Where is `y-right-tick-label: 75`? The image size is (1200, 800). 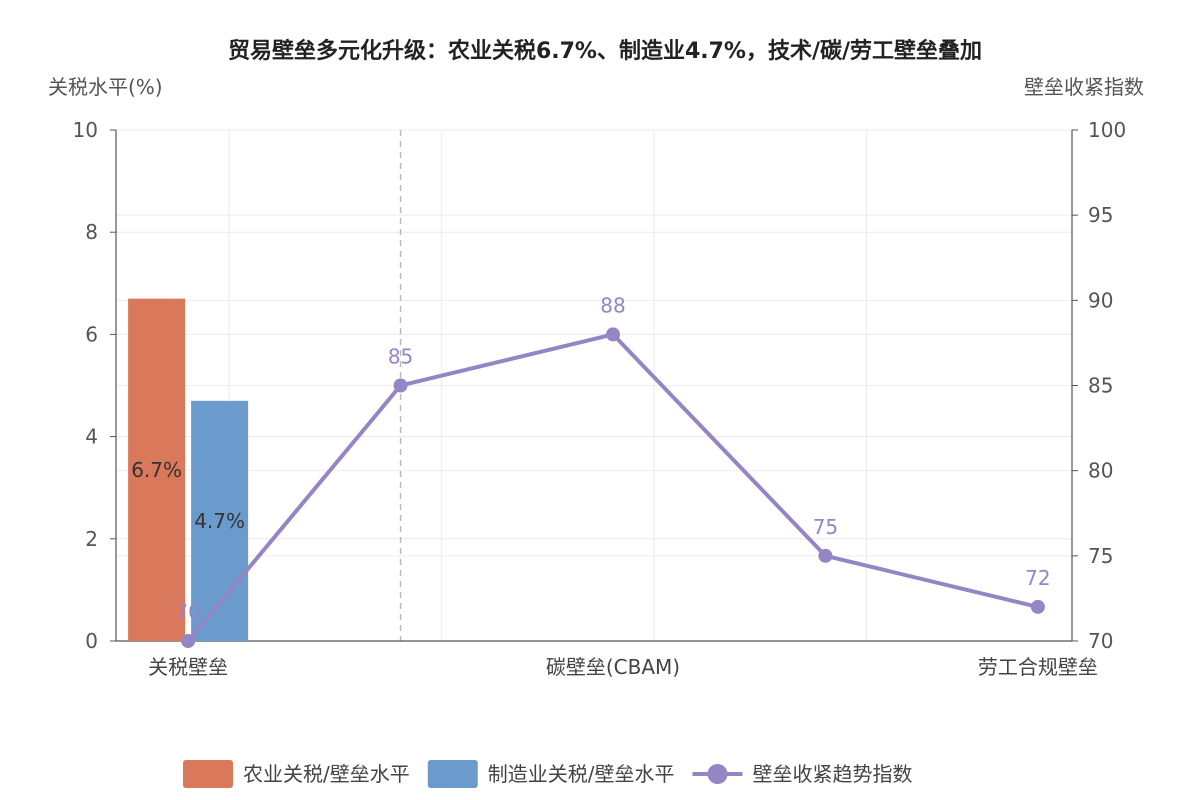 y-right-tick-label: 75 is located at coordinates (1100, 556).